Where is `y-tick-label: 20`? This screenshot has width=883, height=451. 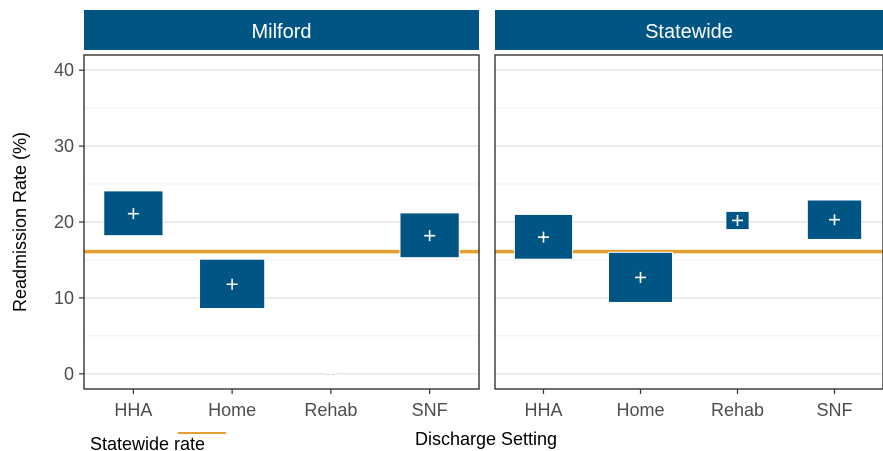
y-tick-label: 20 is located at coordinates (64, 222).